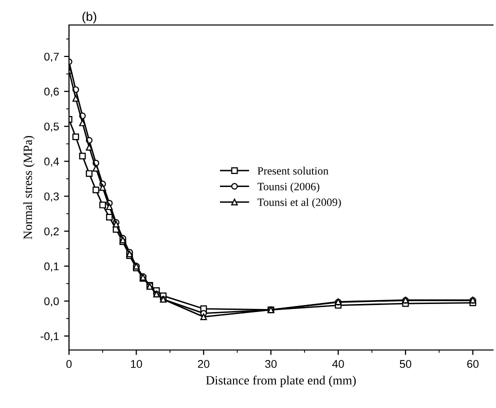 The width and height of the screenshot is (496, 408). I want to click on x-tick-label: 50, so click(406, 364).